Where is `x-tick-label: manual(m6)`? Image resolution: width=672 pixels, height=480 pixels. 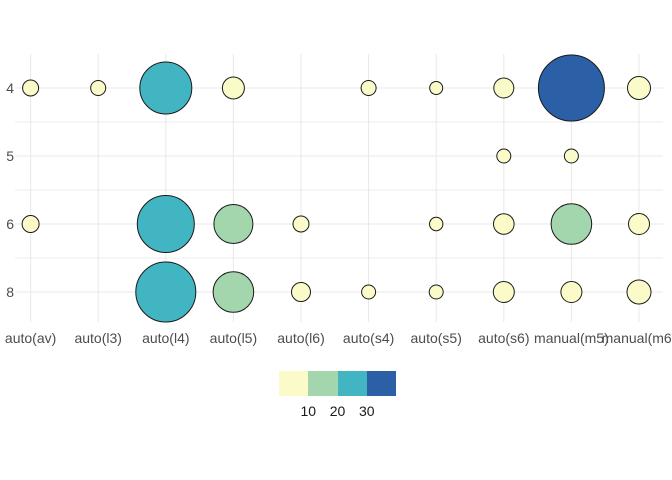 x-tick-label: manual(m6) is located at coordinates (636, 338).